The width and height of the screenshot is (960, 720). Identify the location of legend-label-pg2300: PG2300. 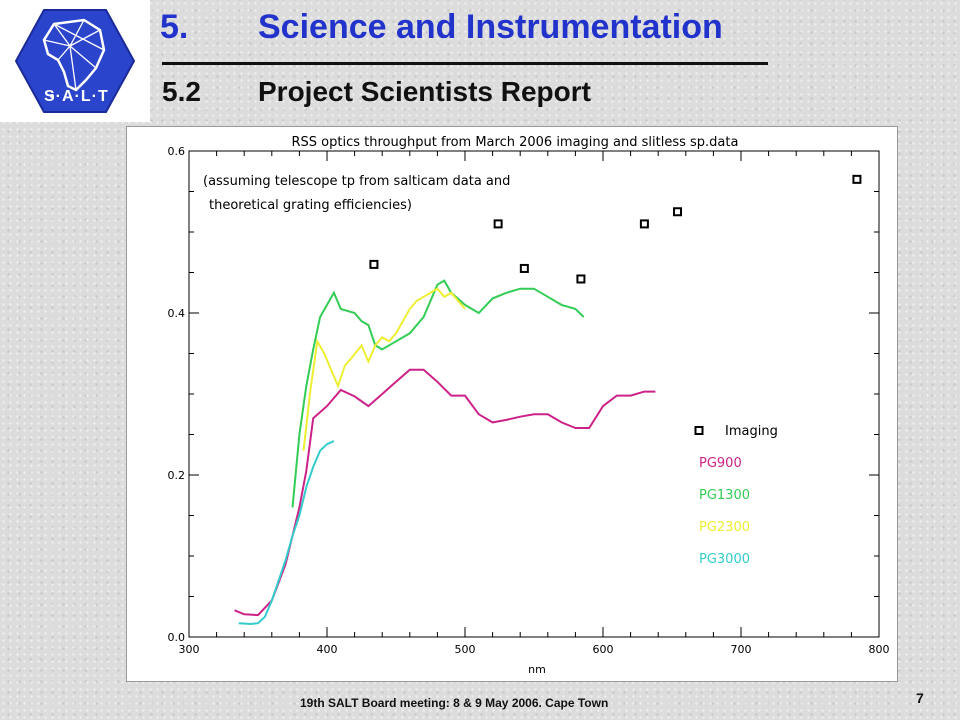
(724, 527).